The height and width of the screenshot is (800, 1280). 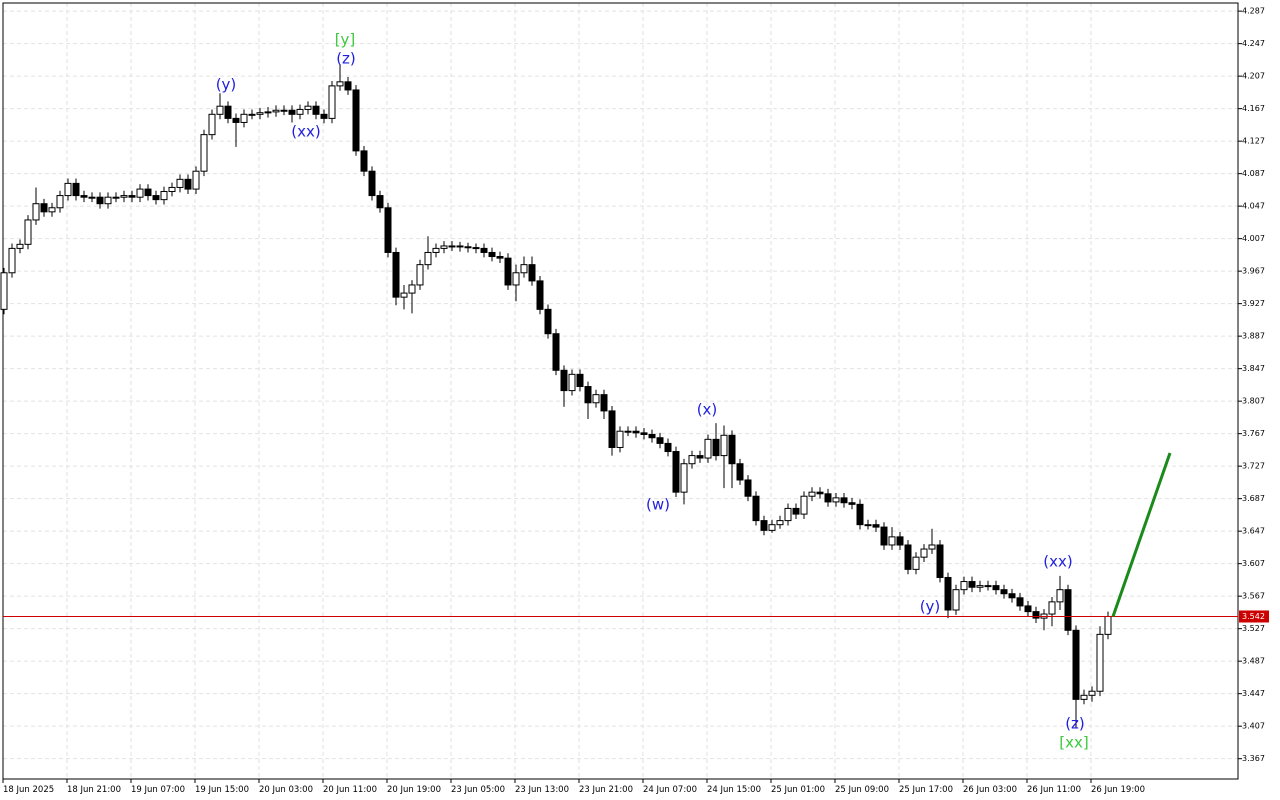 I want to click on y-tick-label: 3.767, so click(x=1253, y=433).